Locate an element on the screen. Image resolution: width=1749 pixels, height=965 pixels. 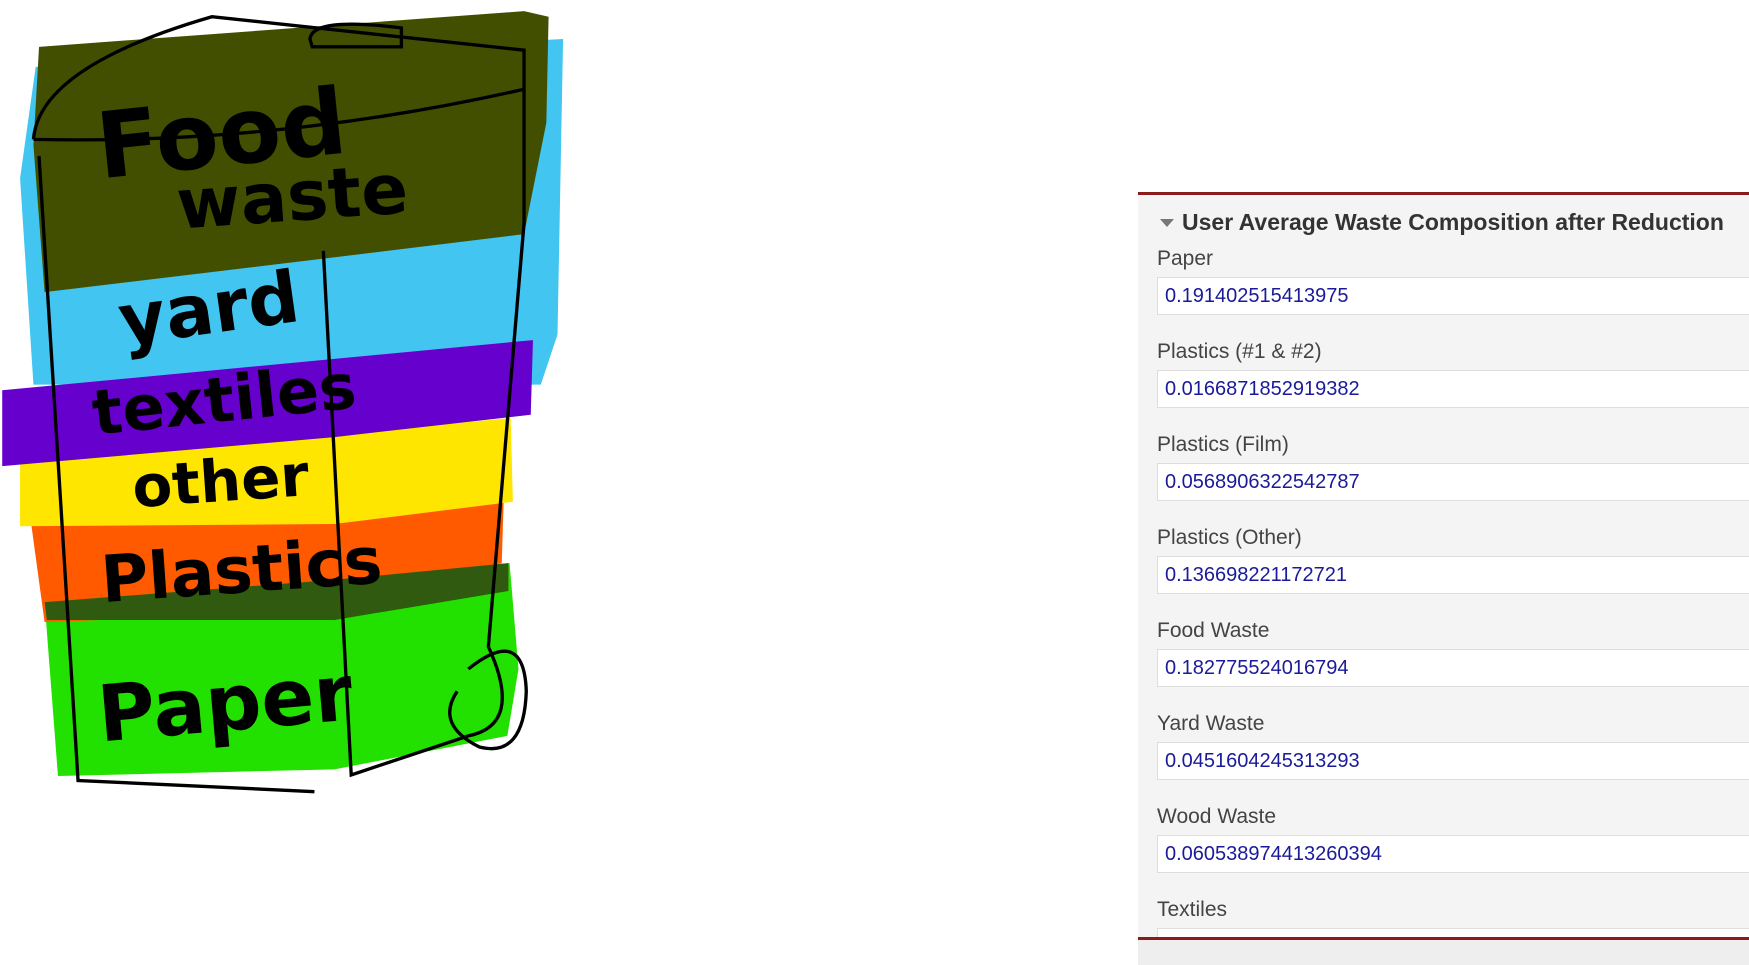
field-label: Plastics (Film) is located at coordinates (1223, 444).